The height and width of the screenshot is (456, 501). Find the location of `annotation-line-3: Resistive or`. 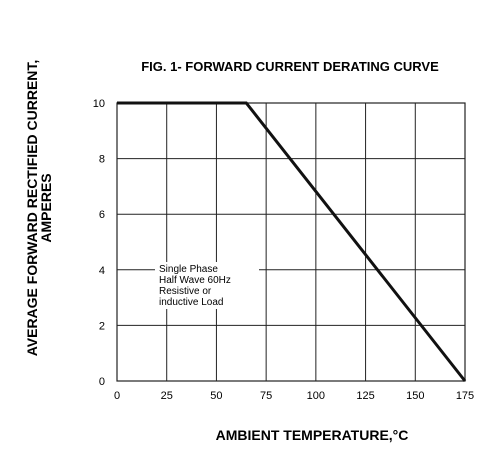

annotation-line-3: Resistive or is located at coordinates (185, 291).